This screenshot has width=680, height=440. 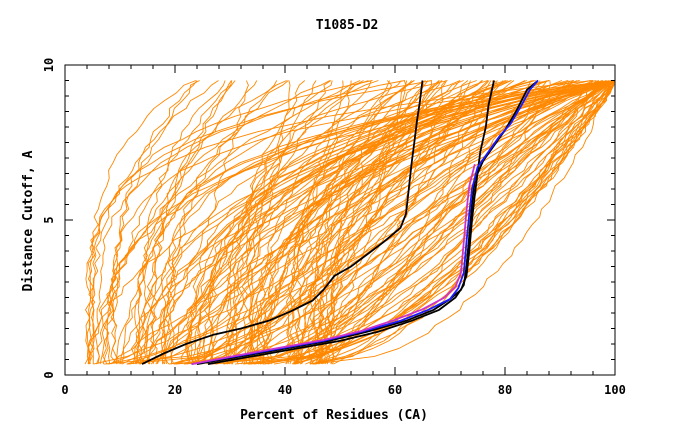 What do you see at coordinates (505, 390) in the screenshot?
I see `x-tick-label: 80` at bounding box center [505, 390].